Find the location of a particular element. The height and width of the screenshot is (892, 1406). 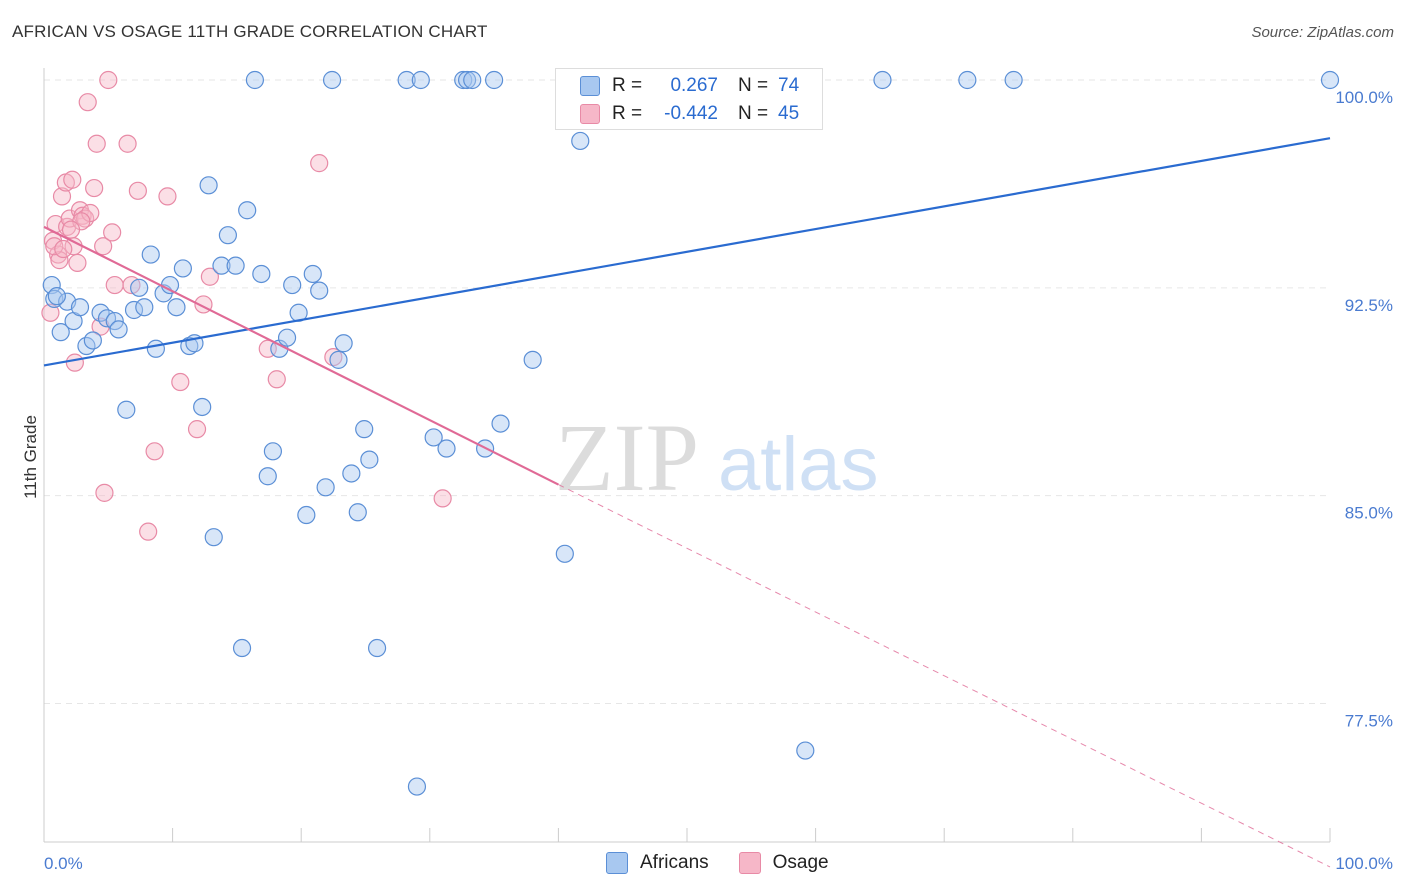

n-value: 74 is located at coordinates (789, 85).